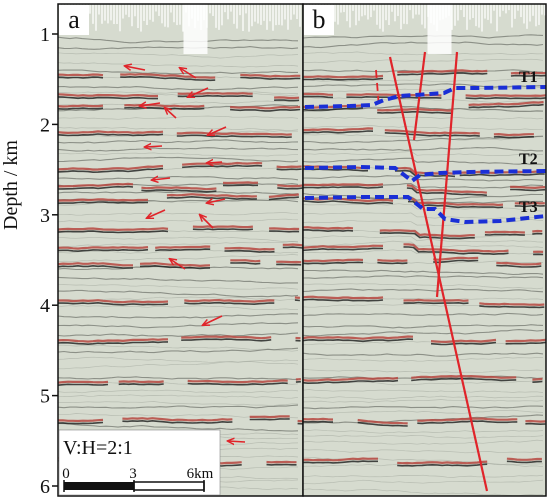  I want to click on depth-tick-4: 4, so click(45, 306).